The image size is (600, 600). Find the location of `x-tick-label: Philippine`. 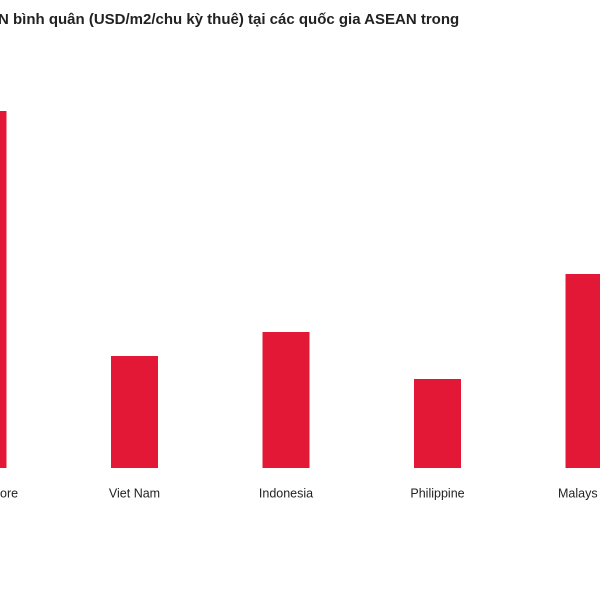

x-tick-label: Philippine is located at coordinates (437, 493).